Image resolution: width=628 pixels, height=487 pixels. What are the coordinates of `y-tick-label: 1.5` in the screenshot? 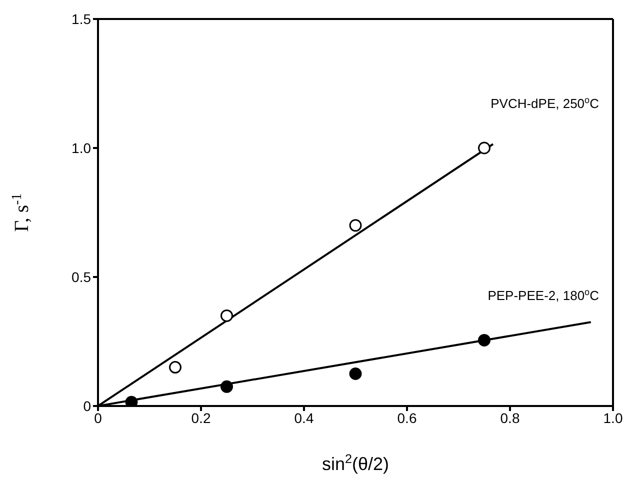 It's located at (82, 18).